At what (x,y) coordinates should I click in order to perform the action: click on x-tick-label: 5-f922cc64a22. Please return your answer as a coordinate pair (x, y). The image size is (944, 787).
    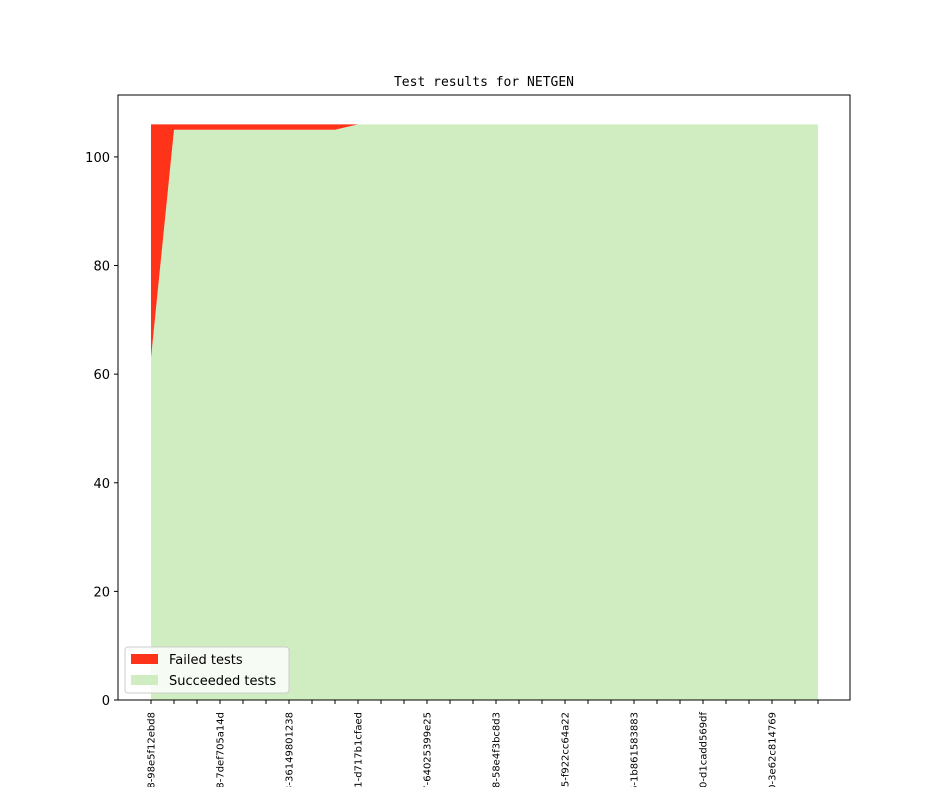
    Looking at the image, I should click on (566, 749).